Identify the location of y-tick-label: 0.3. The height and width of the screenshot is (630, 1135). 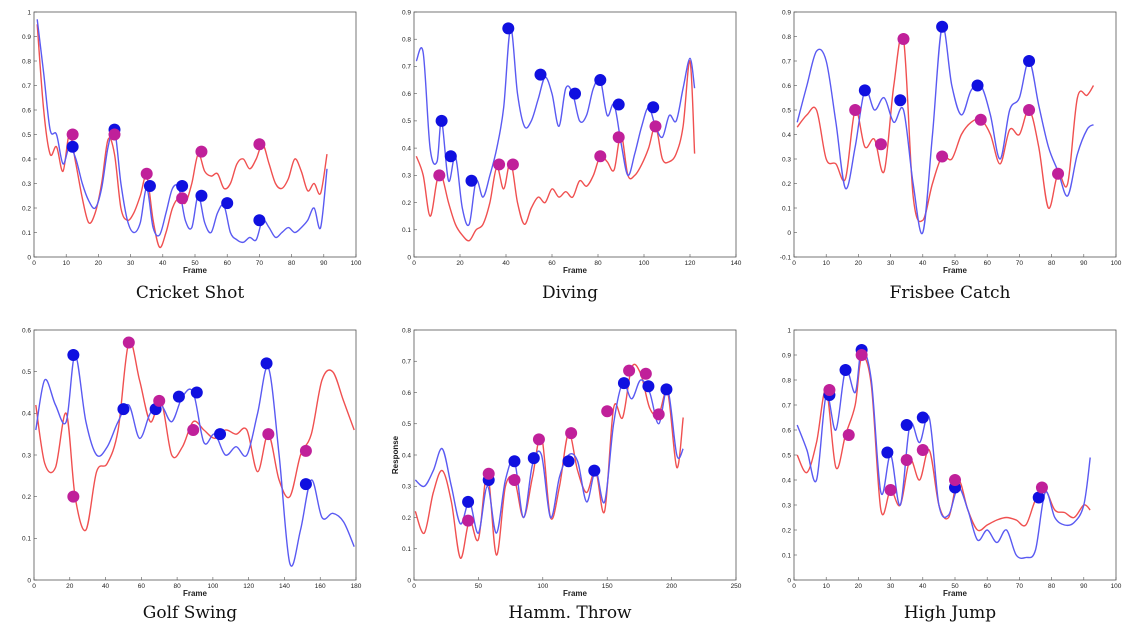
(786, 159).